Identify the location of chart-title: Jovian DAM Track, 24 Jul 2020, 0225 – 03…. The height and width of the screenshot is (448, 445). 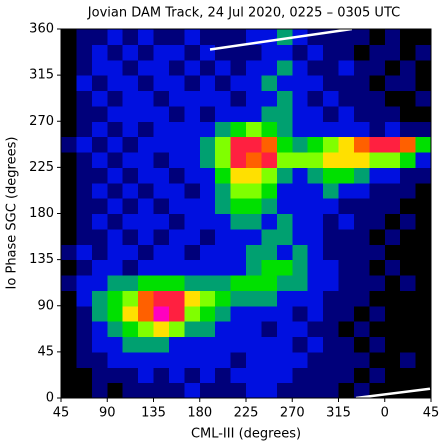
(243, 13).